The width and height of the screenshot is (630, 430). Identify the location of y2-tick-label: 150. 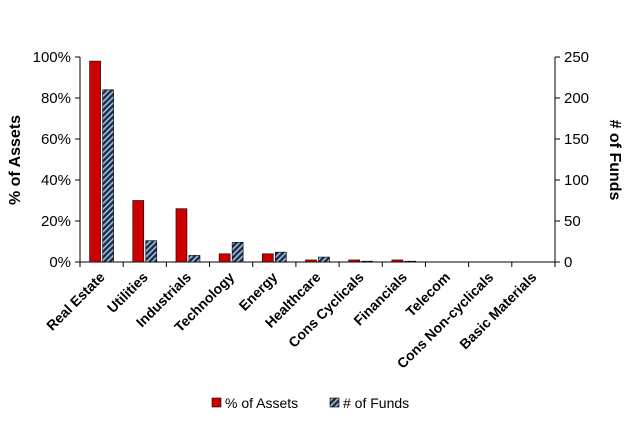
(576, 139).